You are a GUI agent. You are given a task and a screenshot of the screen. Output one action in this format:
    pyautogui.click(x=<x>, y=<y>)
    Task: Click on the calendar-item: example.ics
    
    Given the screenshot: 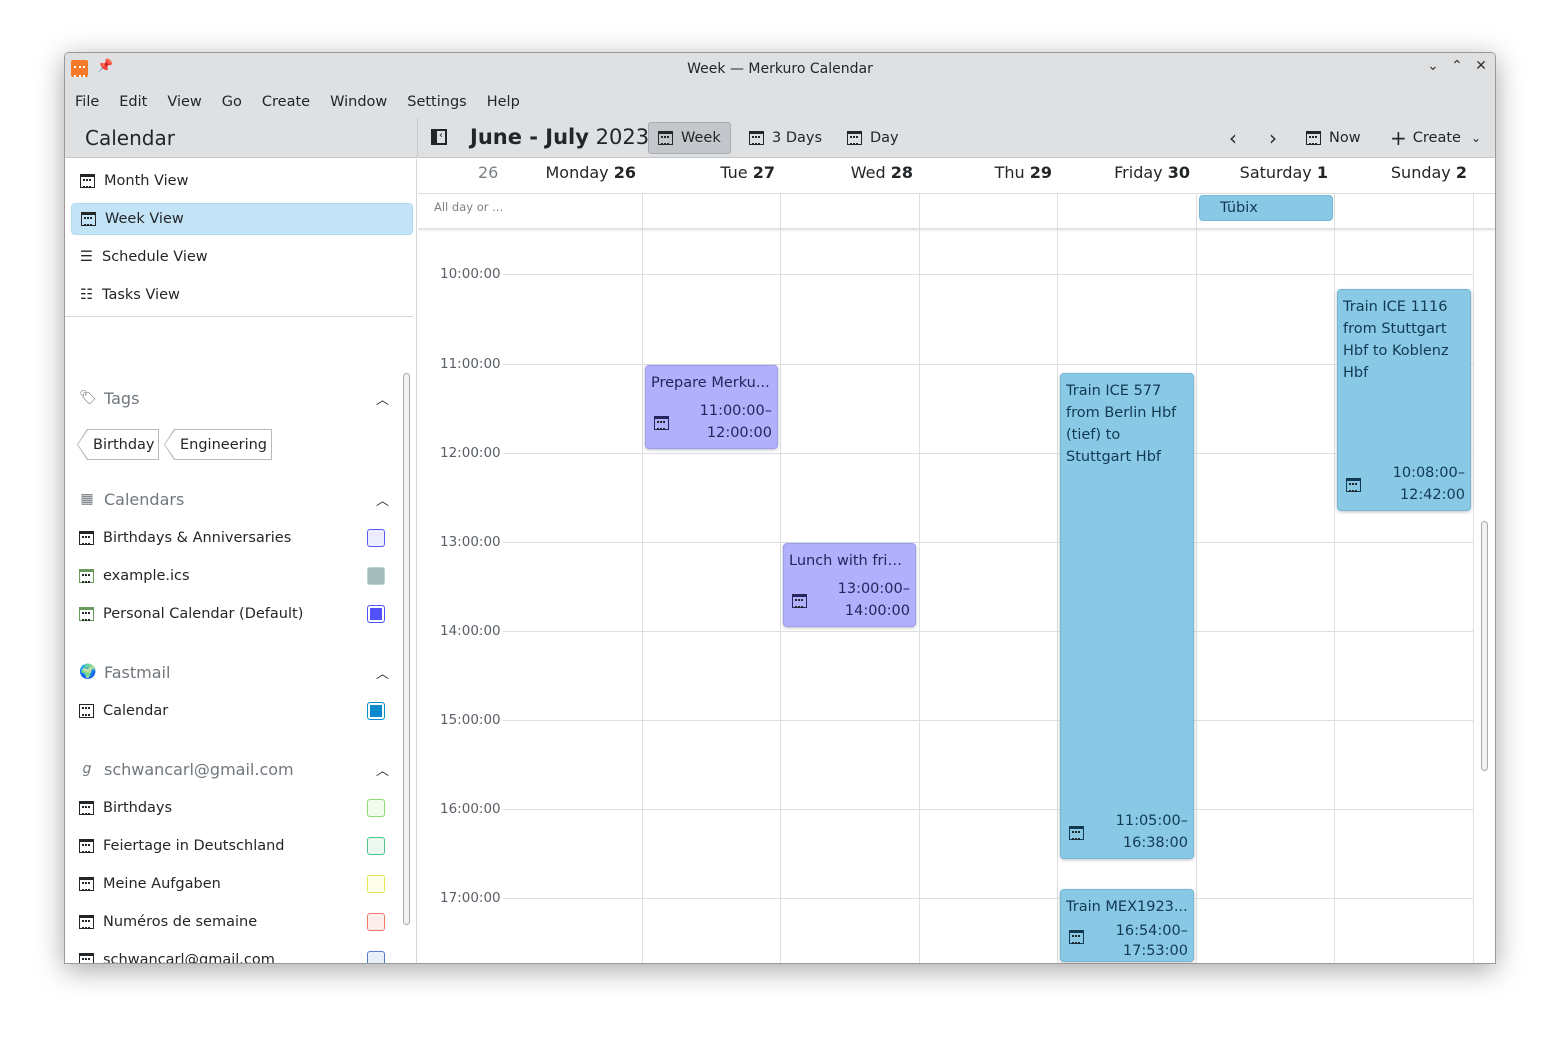 What is the action you would take?
    pyautogui.click(x=232, y=576)
    